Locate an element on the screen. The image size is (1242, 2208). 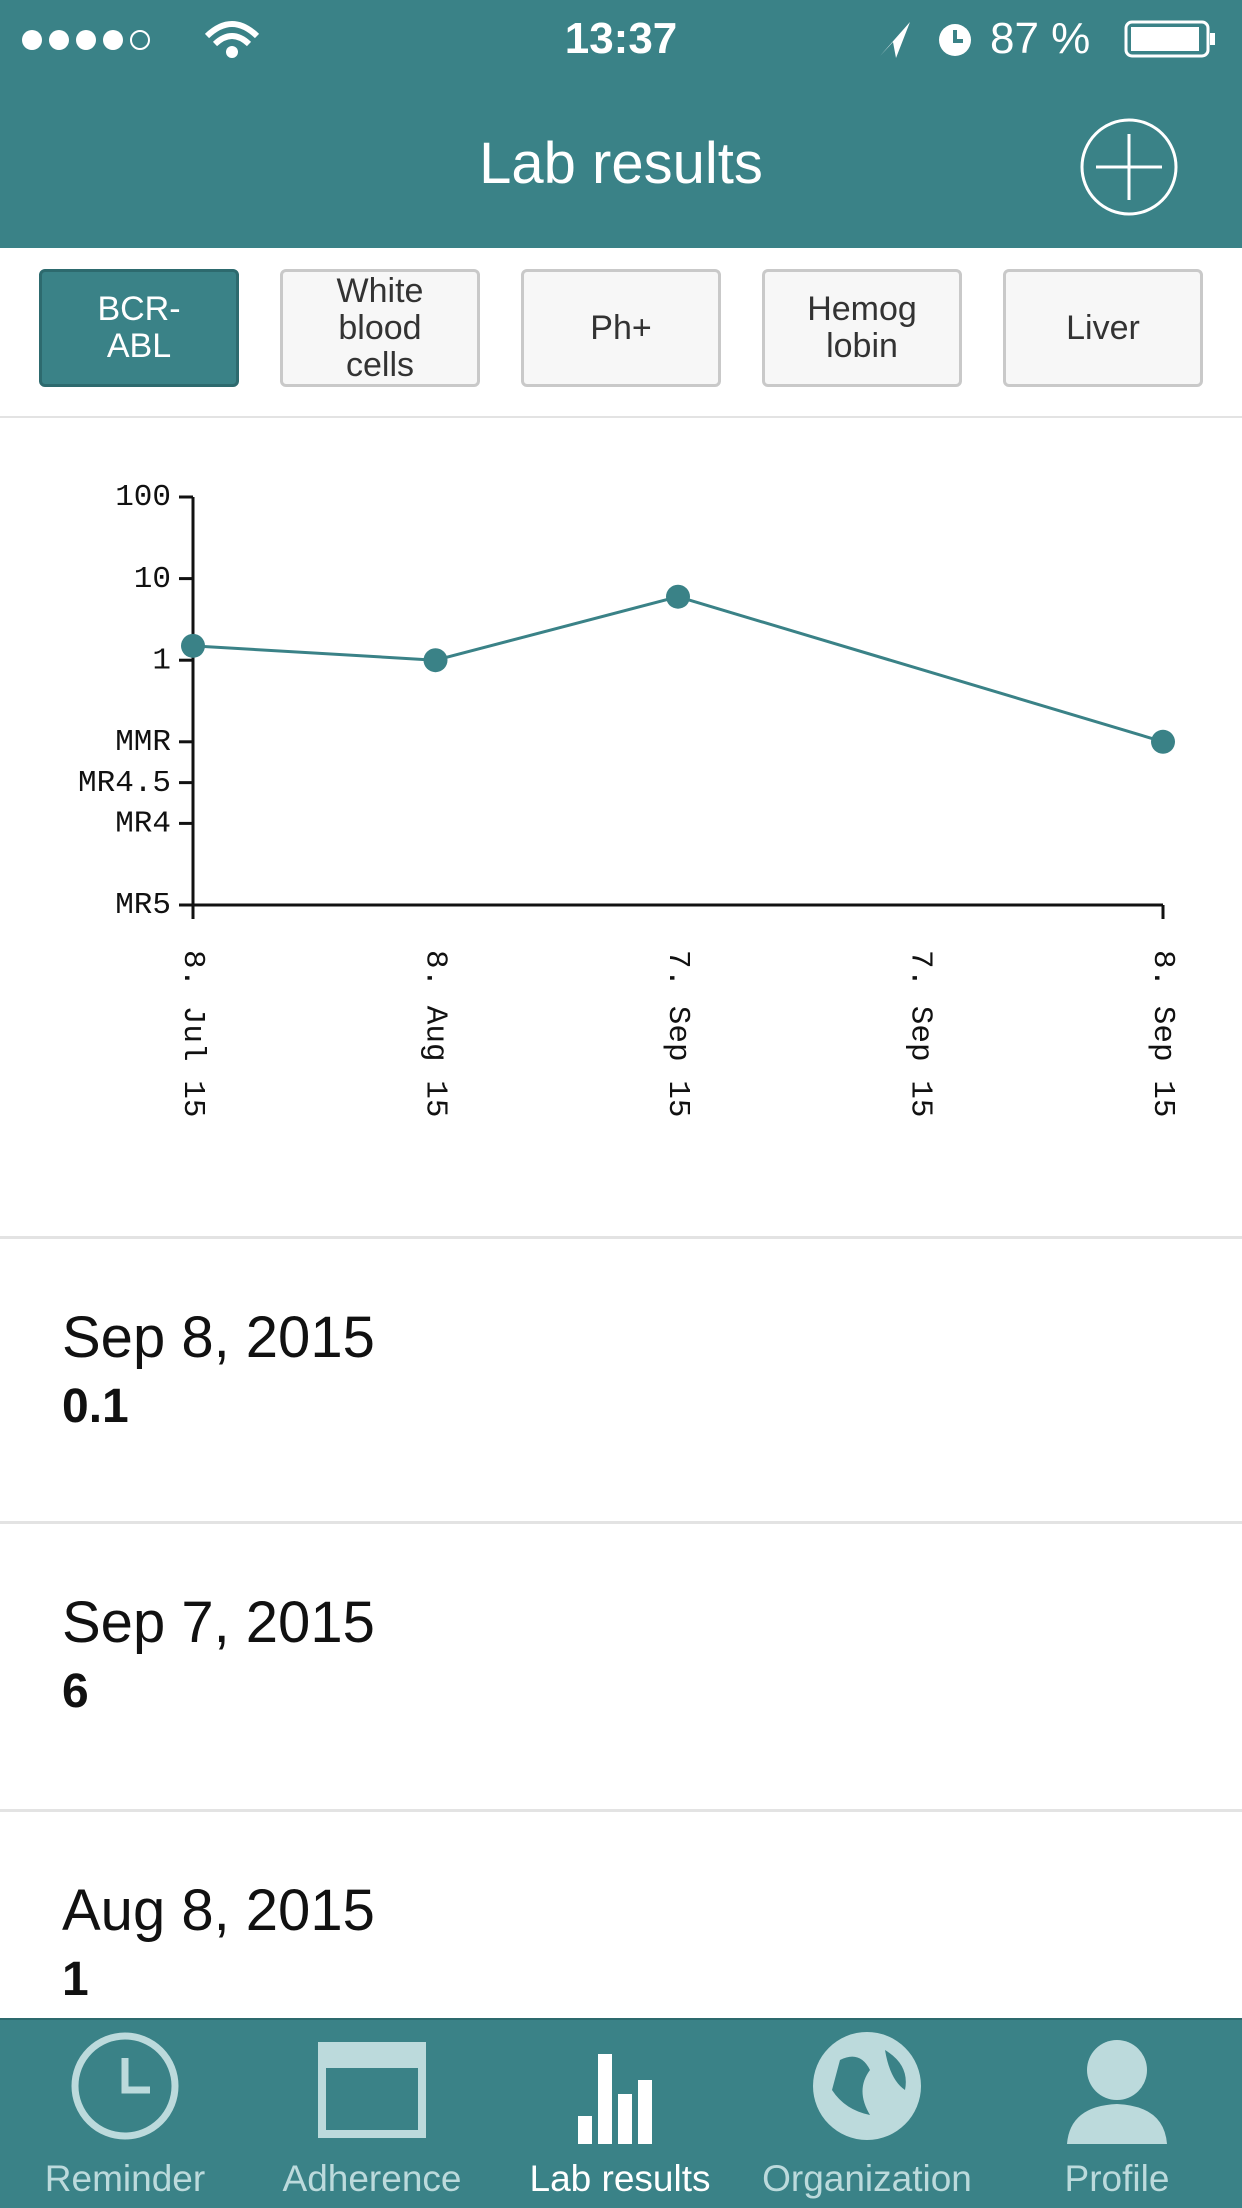
status-icons is located at coordinates (618, 39).